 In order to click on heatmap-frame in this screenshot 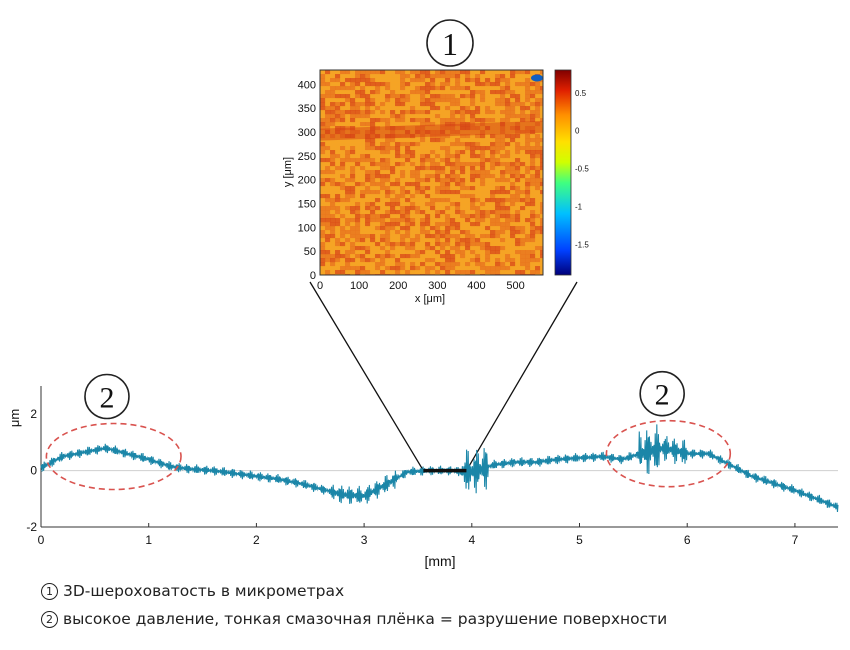, I will do `click(431, 172)`.